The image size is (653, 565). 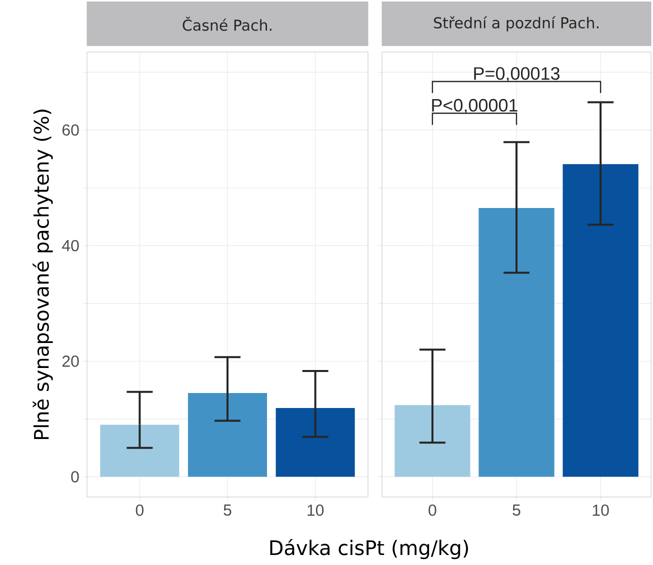 I want to click on y-tick-label: 0, so click(x=75, y=476).